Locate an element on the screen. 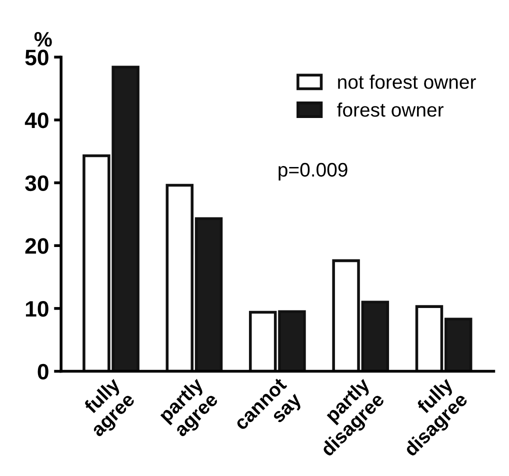 This screenshot has height=476, width=509. y-tick-label: 50 is located at coordinates (36, 58).